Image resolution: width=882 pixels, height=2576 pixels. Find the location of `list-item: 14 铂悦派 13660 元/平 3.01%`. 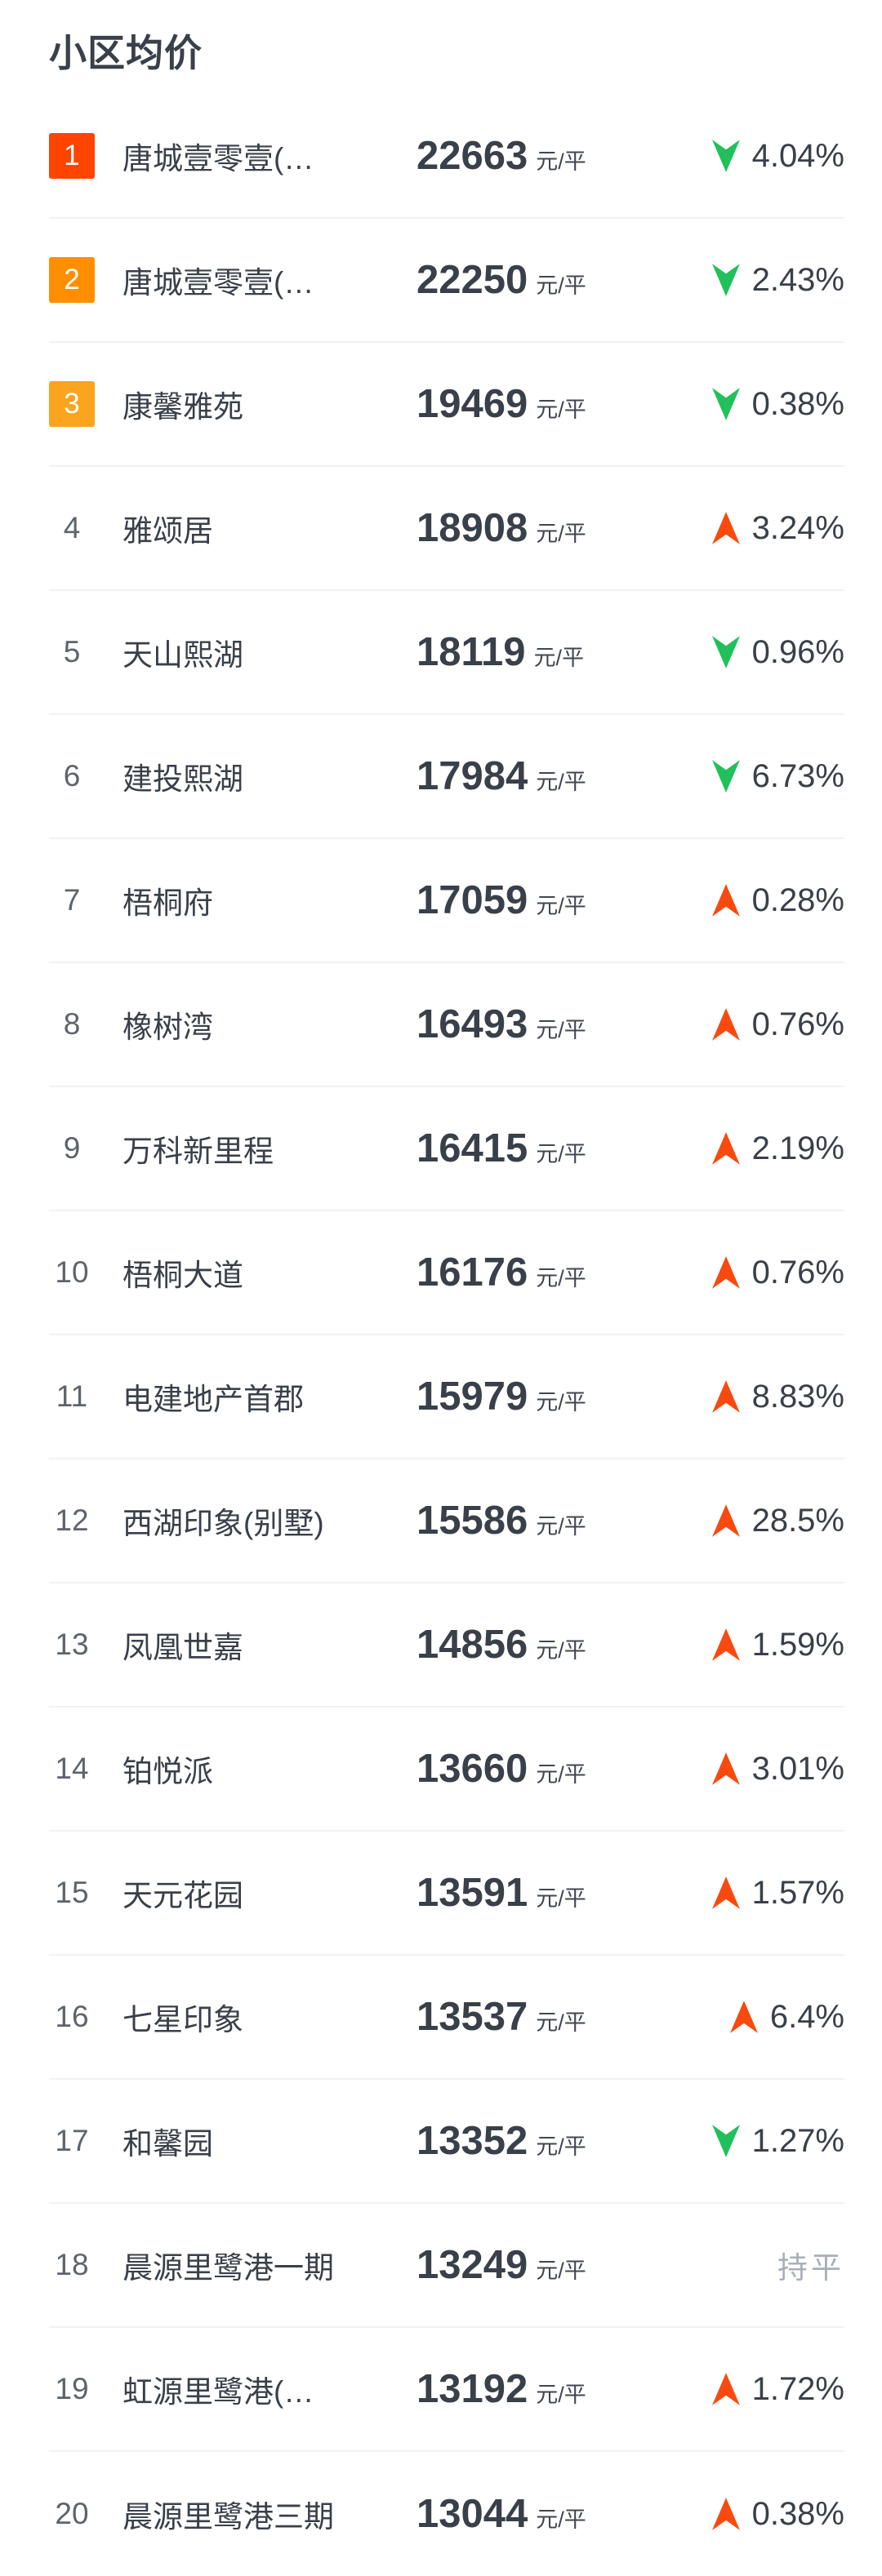

list-item: 14 铂悦派 13660 元/平 3.01% is located at coordinates (447, 1770).